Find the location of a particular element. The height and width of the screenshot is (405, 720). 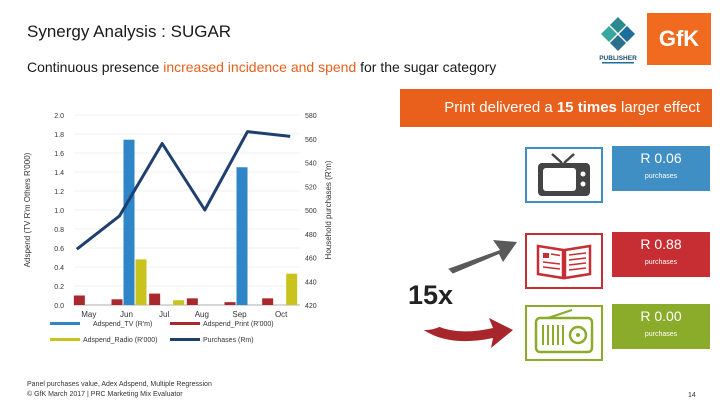

left-tick-label: 0.2 is located at coordinates (59, 287).